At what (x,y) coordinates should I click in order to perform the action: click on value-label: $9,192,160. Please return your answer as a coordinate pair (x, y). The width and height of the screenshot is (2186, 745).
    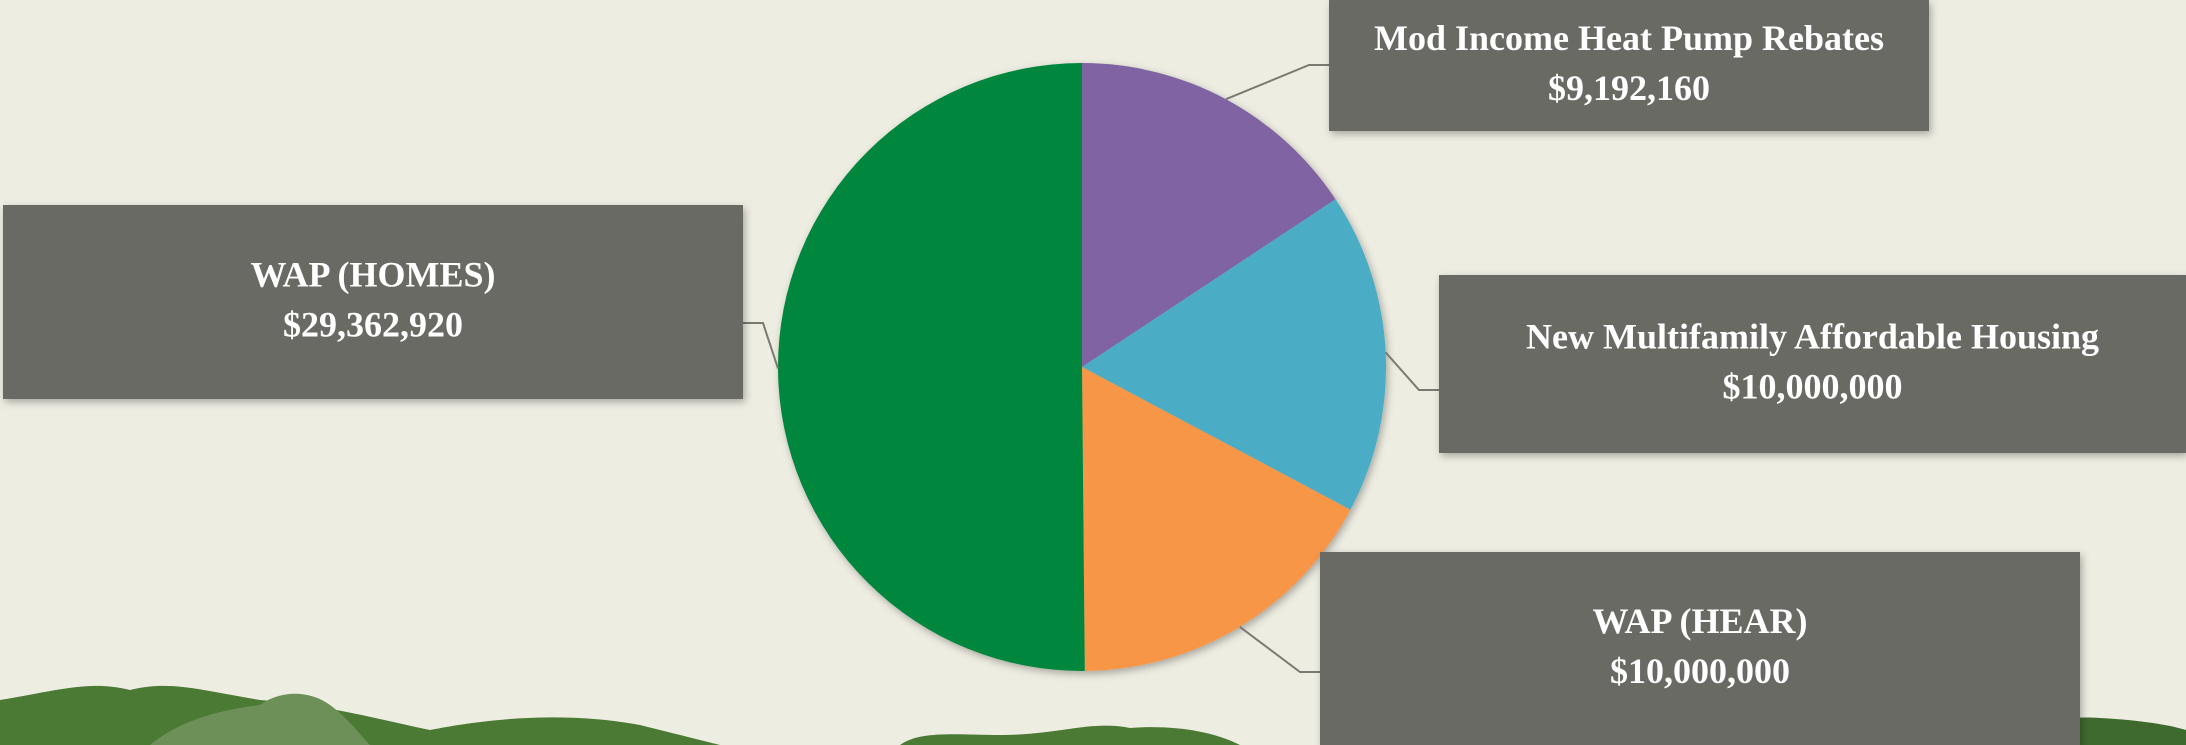
    Looking at the image, I should click on (1629, 88).